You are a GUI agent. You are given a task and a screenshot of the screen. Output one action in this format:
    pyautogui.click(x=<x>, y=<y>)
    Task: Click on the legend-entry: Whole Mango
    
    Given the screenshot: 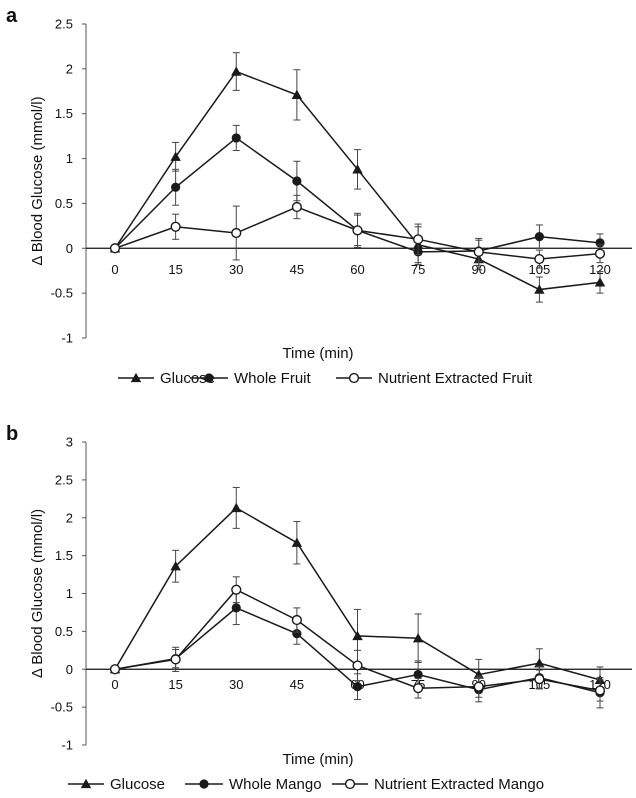 What is the action you would take?
    pyautogui.click(x=253, y=784)
    